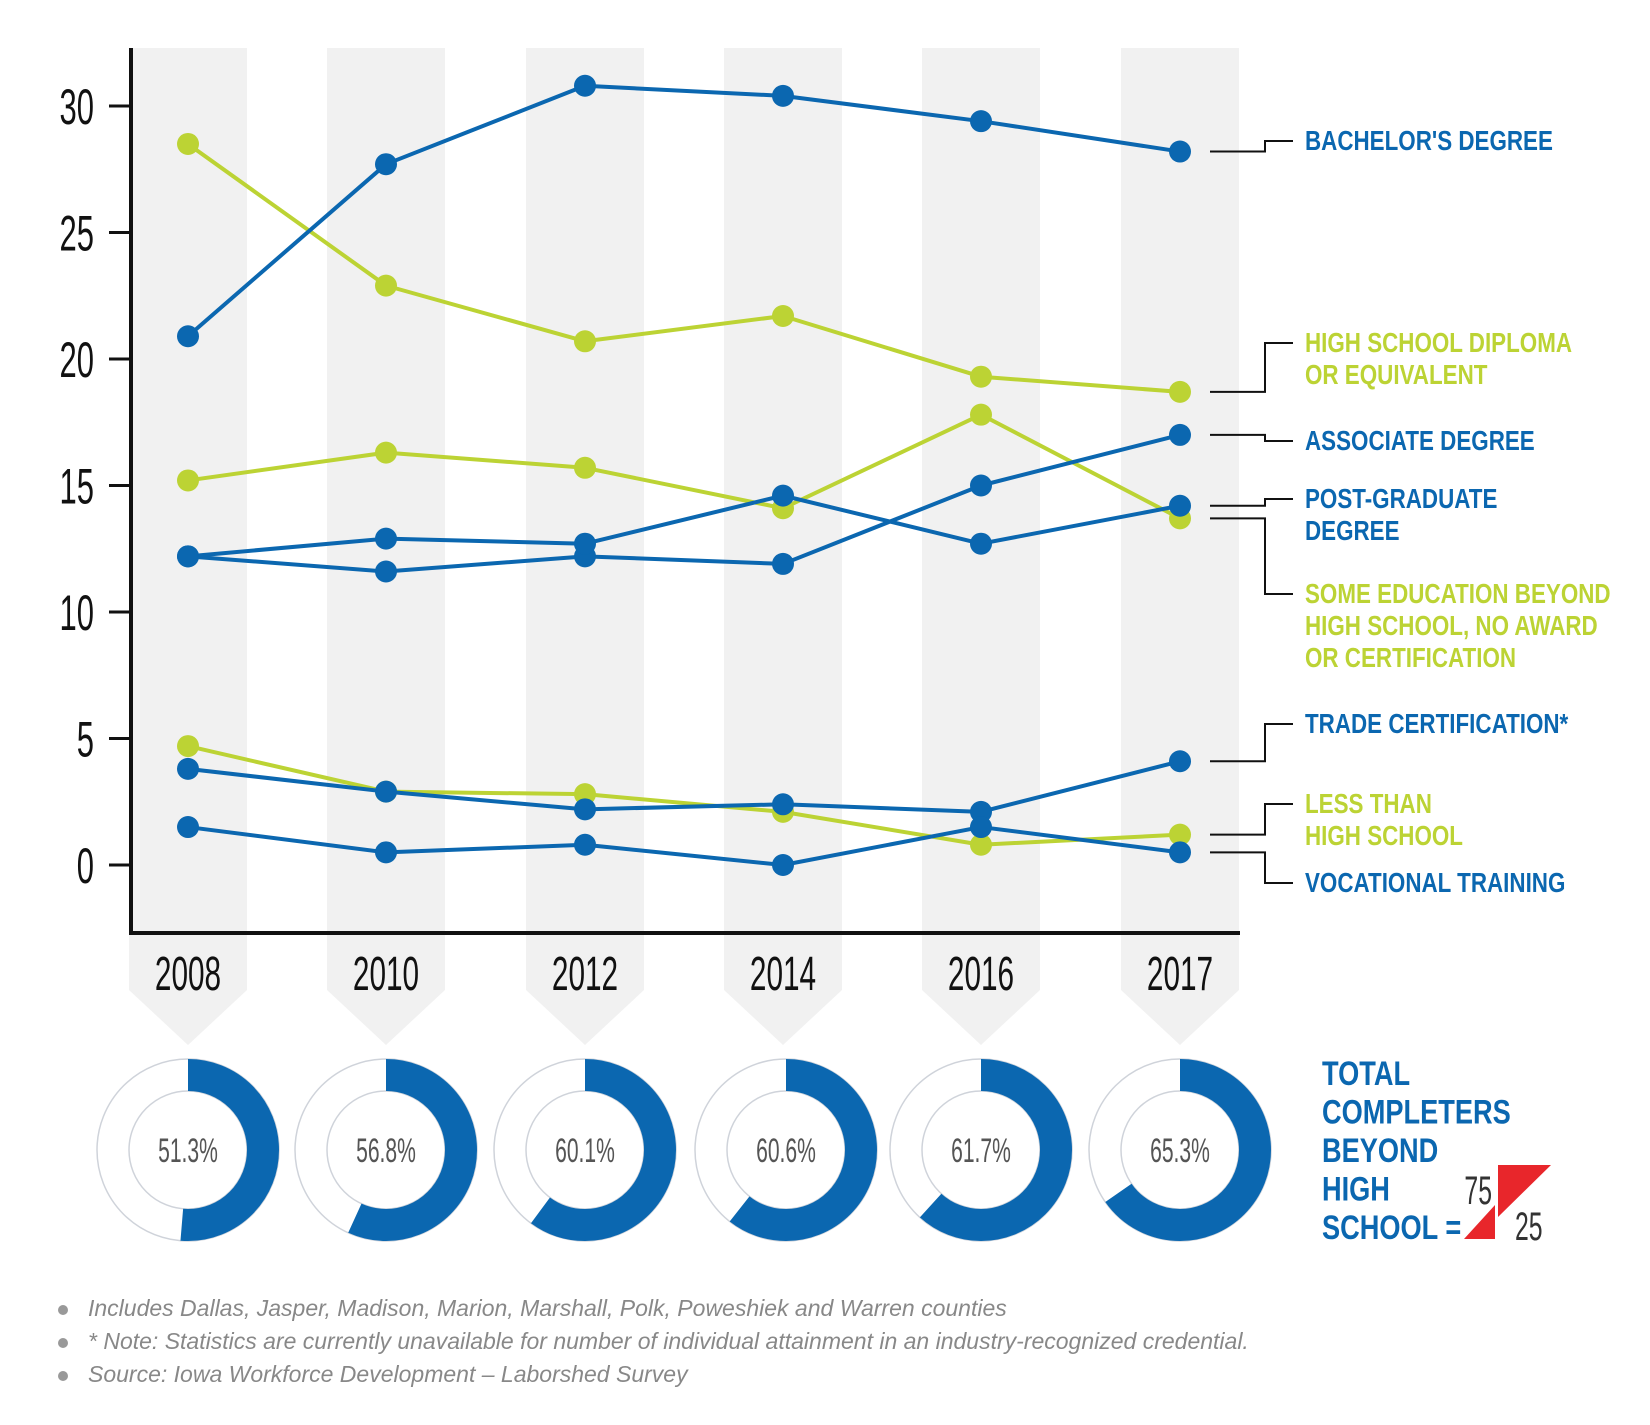 Image resolution: width=1650 pixels, height=1425 pixels. Describe the element at coordinates (585, 809) in the screenshot. I see `data-point-trade-certification-2012` at that location.